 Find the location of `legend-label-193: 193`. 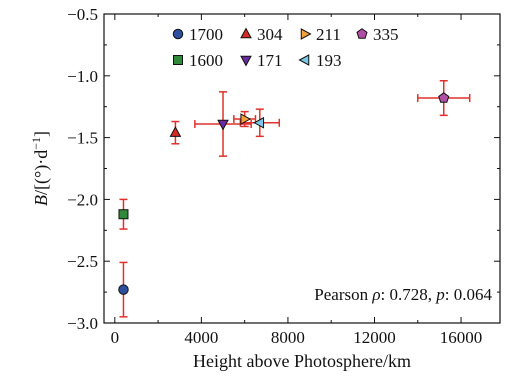

legend-label-193: 193 is located at coordinates (329, 60).